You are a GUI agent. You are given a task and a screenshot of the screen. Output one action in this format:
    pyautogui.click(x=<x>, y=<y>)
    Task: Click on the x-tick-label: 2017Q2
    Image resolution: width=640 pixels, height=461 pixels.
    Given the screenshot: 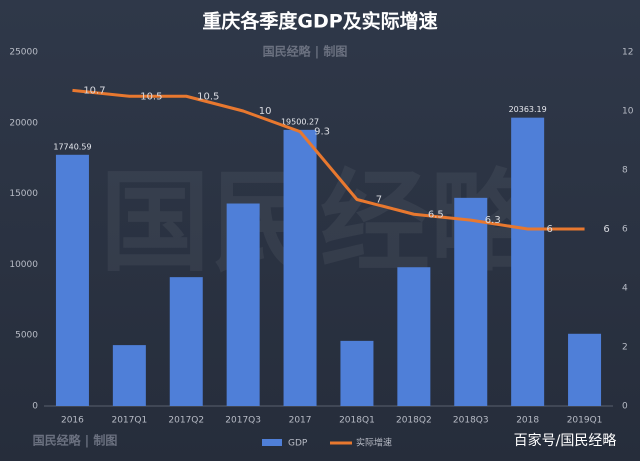 What is the action you would take?
    pyautogui.click(x=186, y=421)
    